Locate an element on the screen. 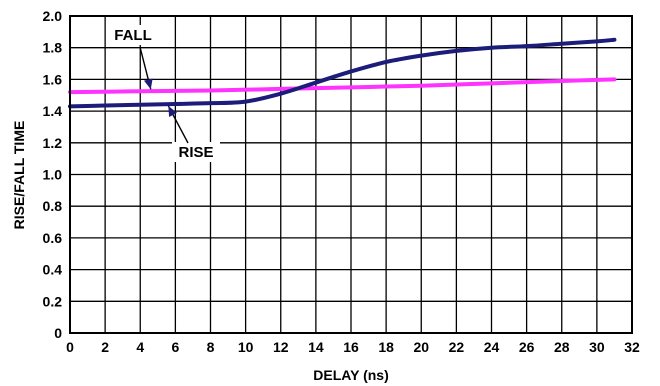  y-tick-label: 0.4 is located at coordinates (53, 270).